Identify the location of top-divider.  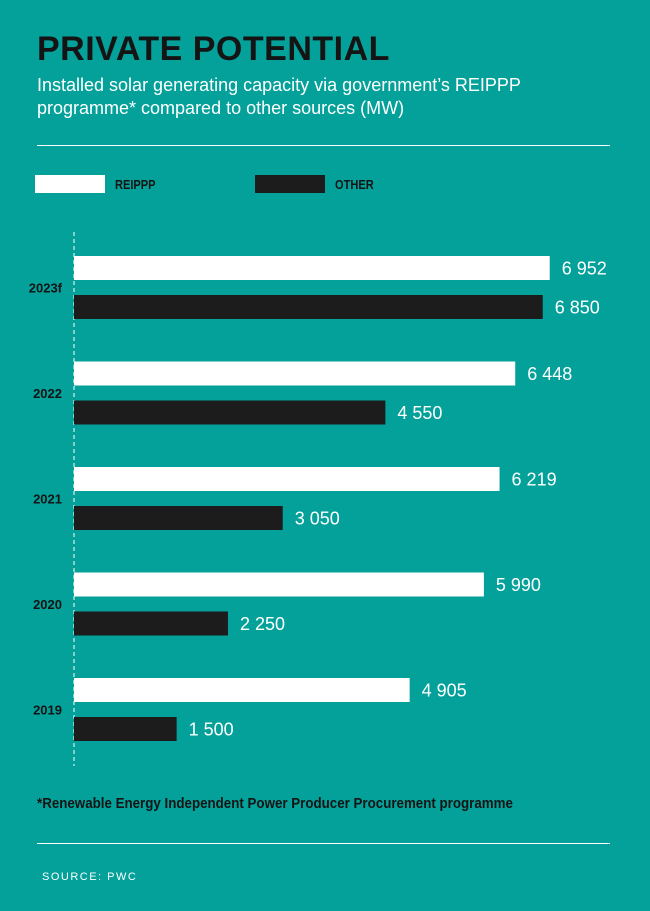
(323, 145).